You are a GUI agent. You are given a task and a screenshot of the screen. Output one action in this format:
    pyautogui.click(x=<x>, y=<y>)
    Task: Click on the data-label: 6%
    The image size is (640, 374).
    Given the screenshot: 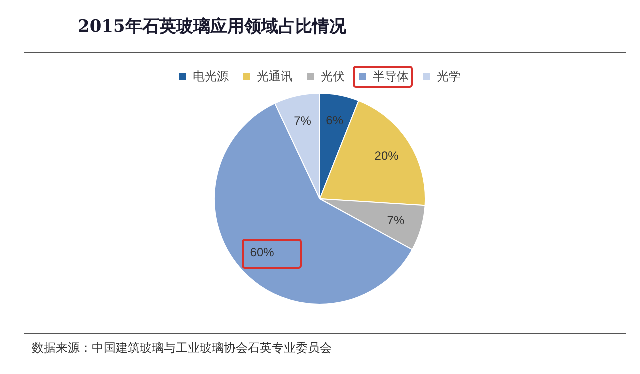 What is the action you would take?
    pyautogui.click(x=335, y=121)
    